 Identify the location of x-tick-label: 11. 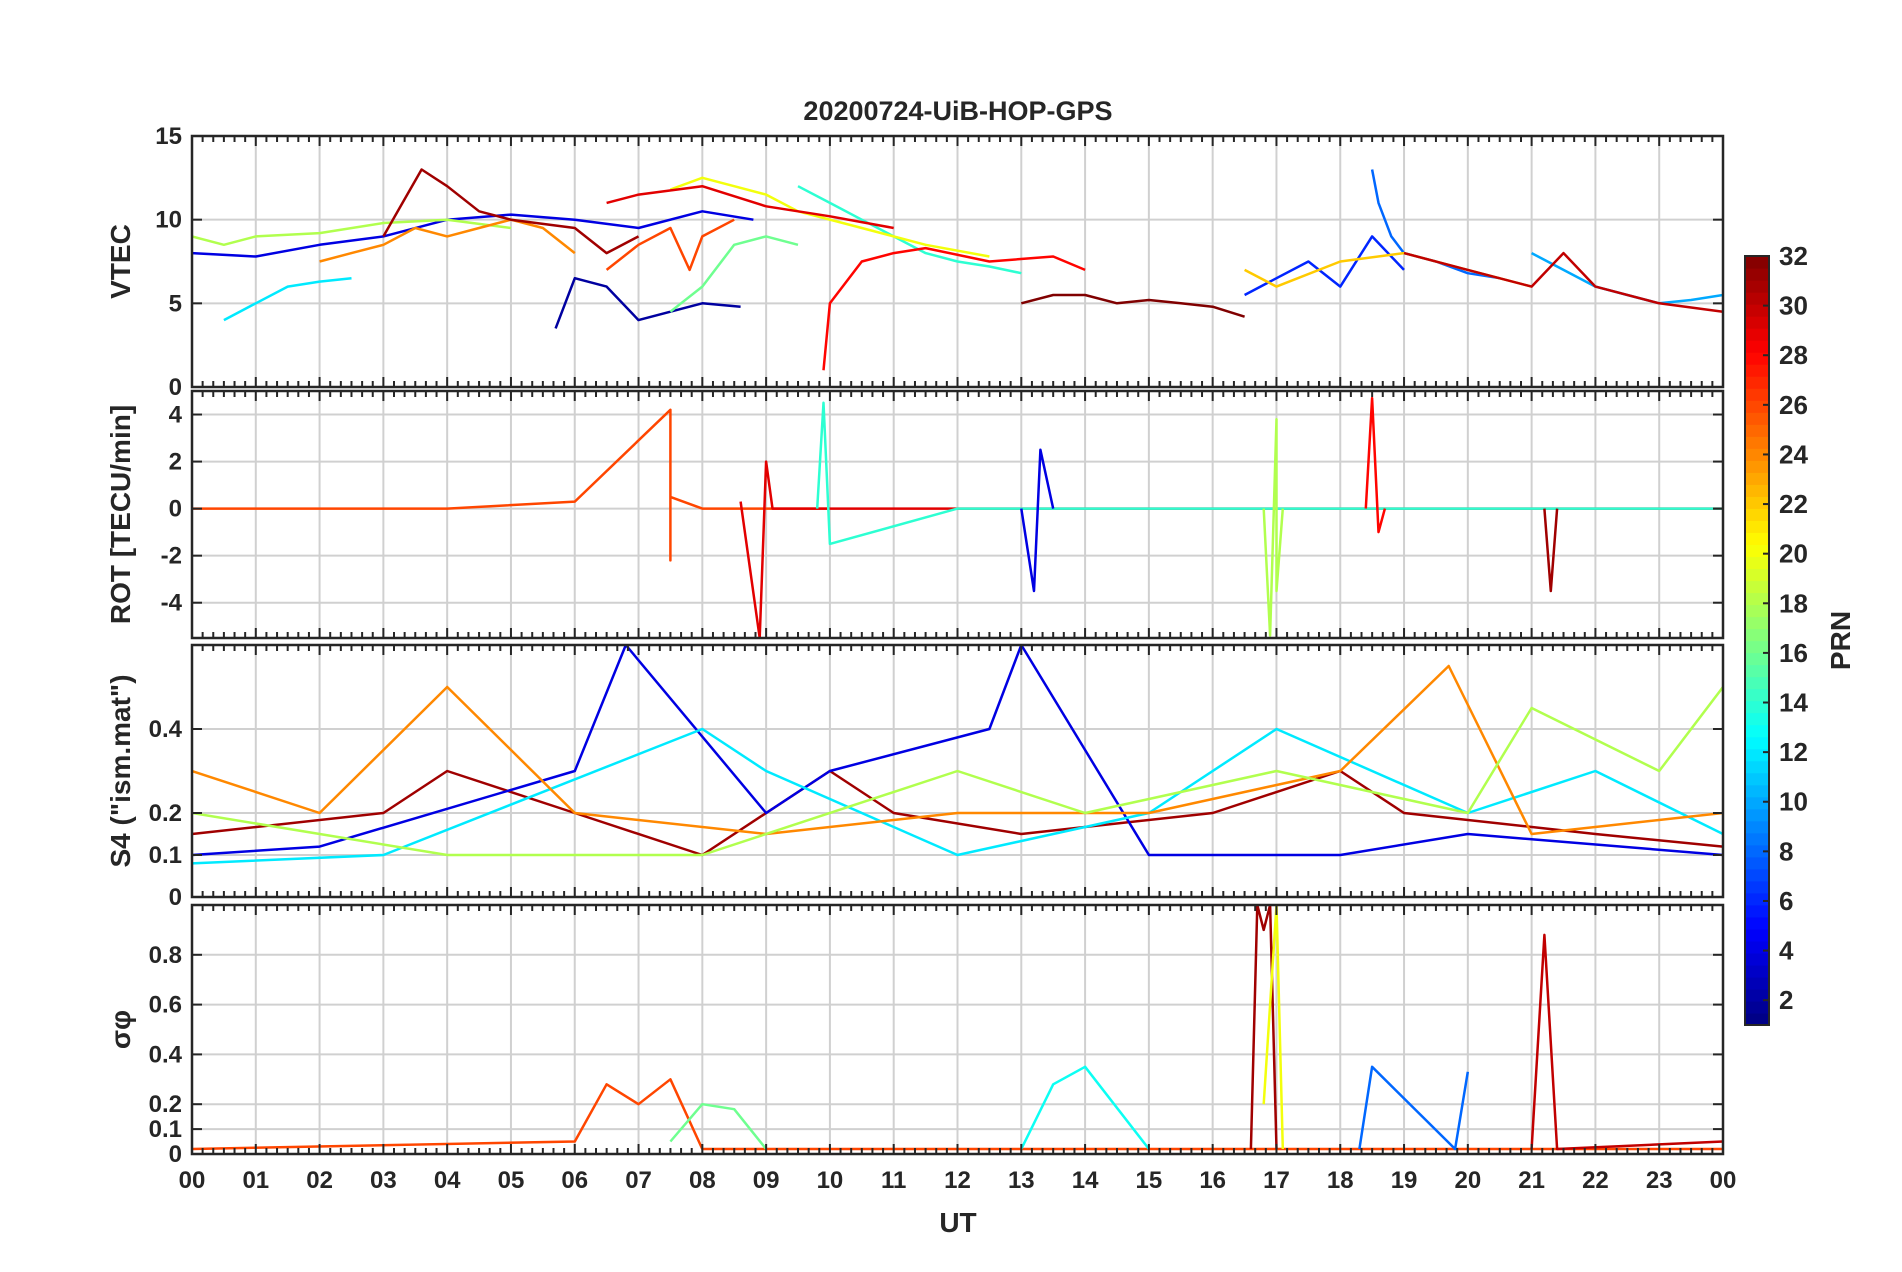
(893, 1180).